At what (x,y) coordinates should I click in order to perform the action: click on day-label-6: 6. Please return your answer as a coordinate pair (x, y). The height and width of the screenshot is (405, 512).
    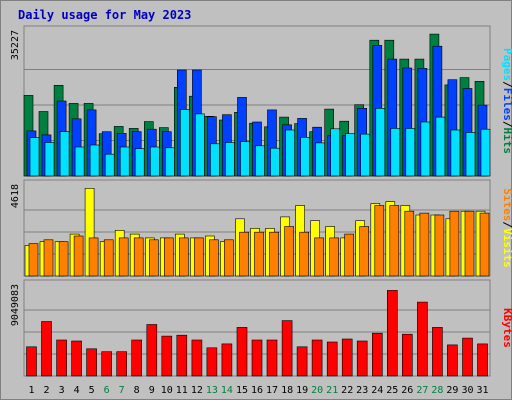
    Looking at the image, I should click on (107, 390).